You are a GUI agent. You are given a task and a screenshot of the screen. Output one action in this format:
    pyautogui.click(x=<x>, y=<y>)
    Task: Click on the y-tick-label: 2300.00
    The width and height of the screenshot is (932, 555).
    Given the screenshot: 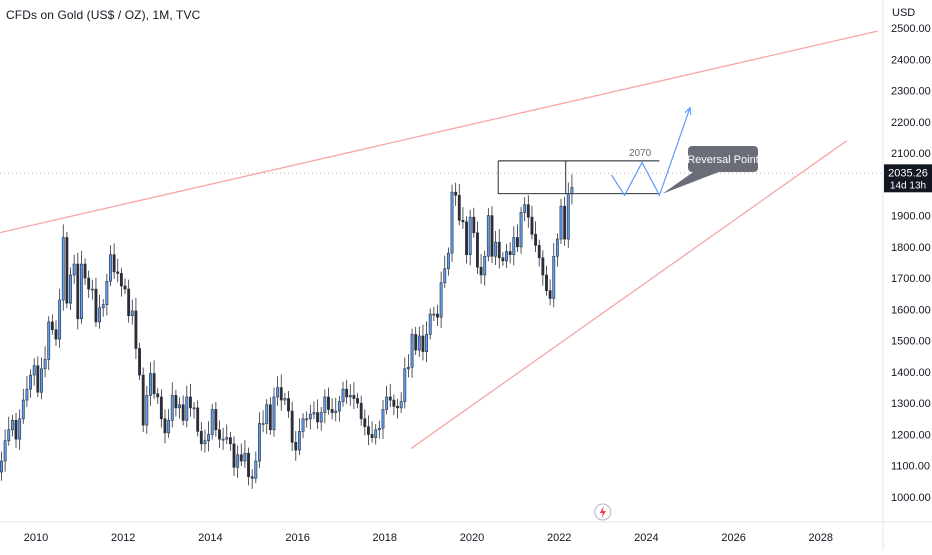 What is the action you would take?
    pyautogui.click(x=911, y=92)
    